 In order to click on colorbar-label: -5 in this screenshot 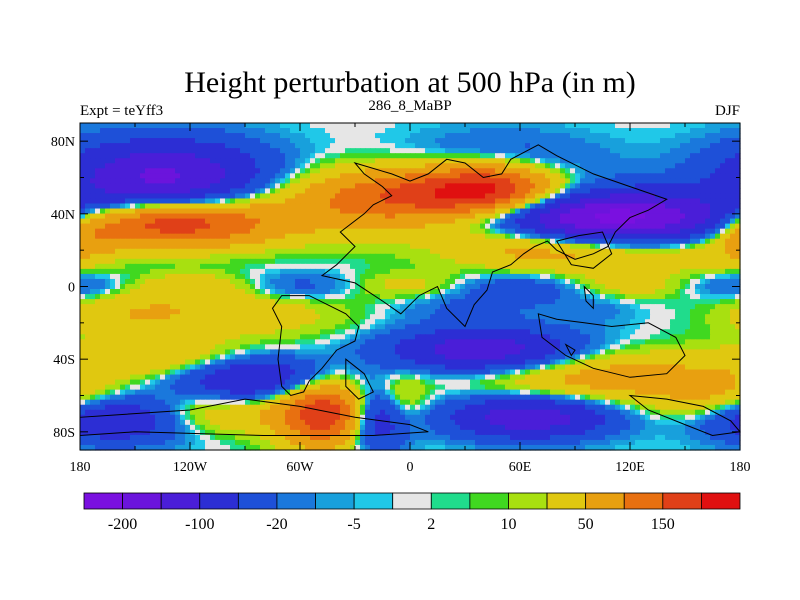, I will do `click(353, 524)`.